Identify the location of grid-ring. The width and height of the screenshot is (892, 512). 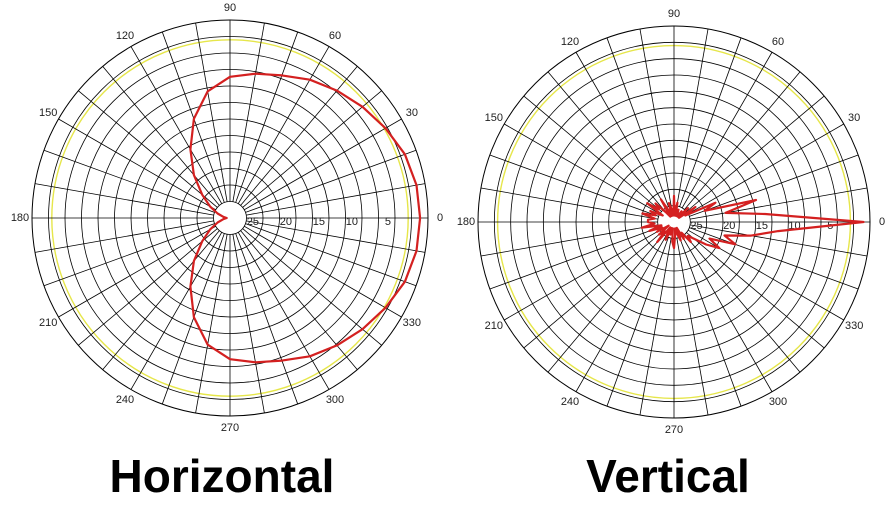
(230, 218).